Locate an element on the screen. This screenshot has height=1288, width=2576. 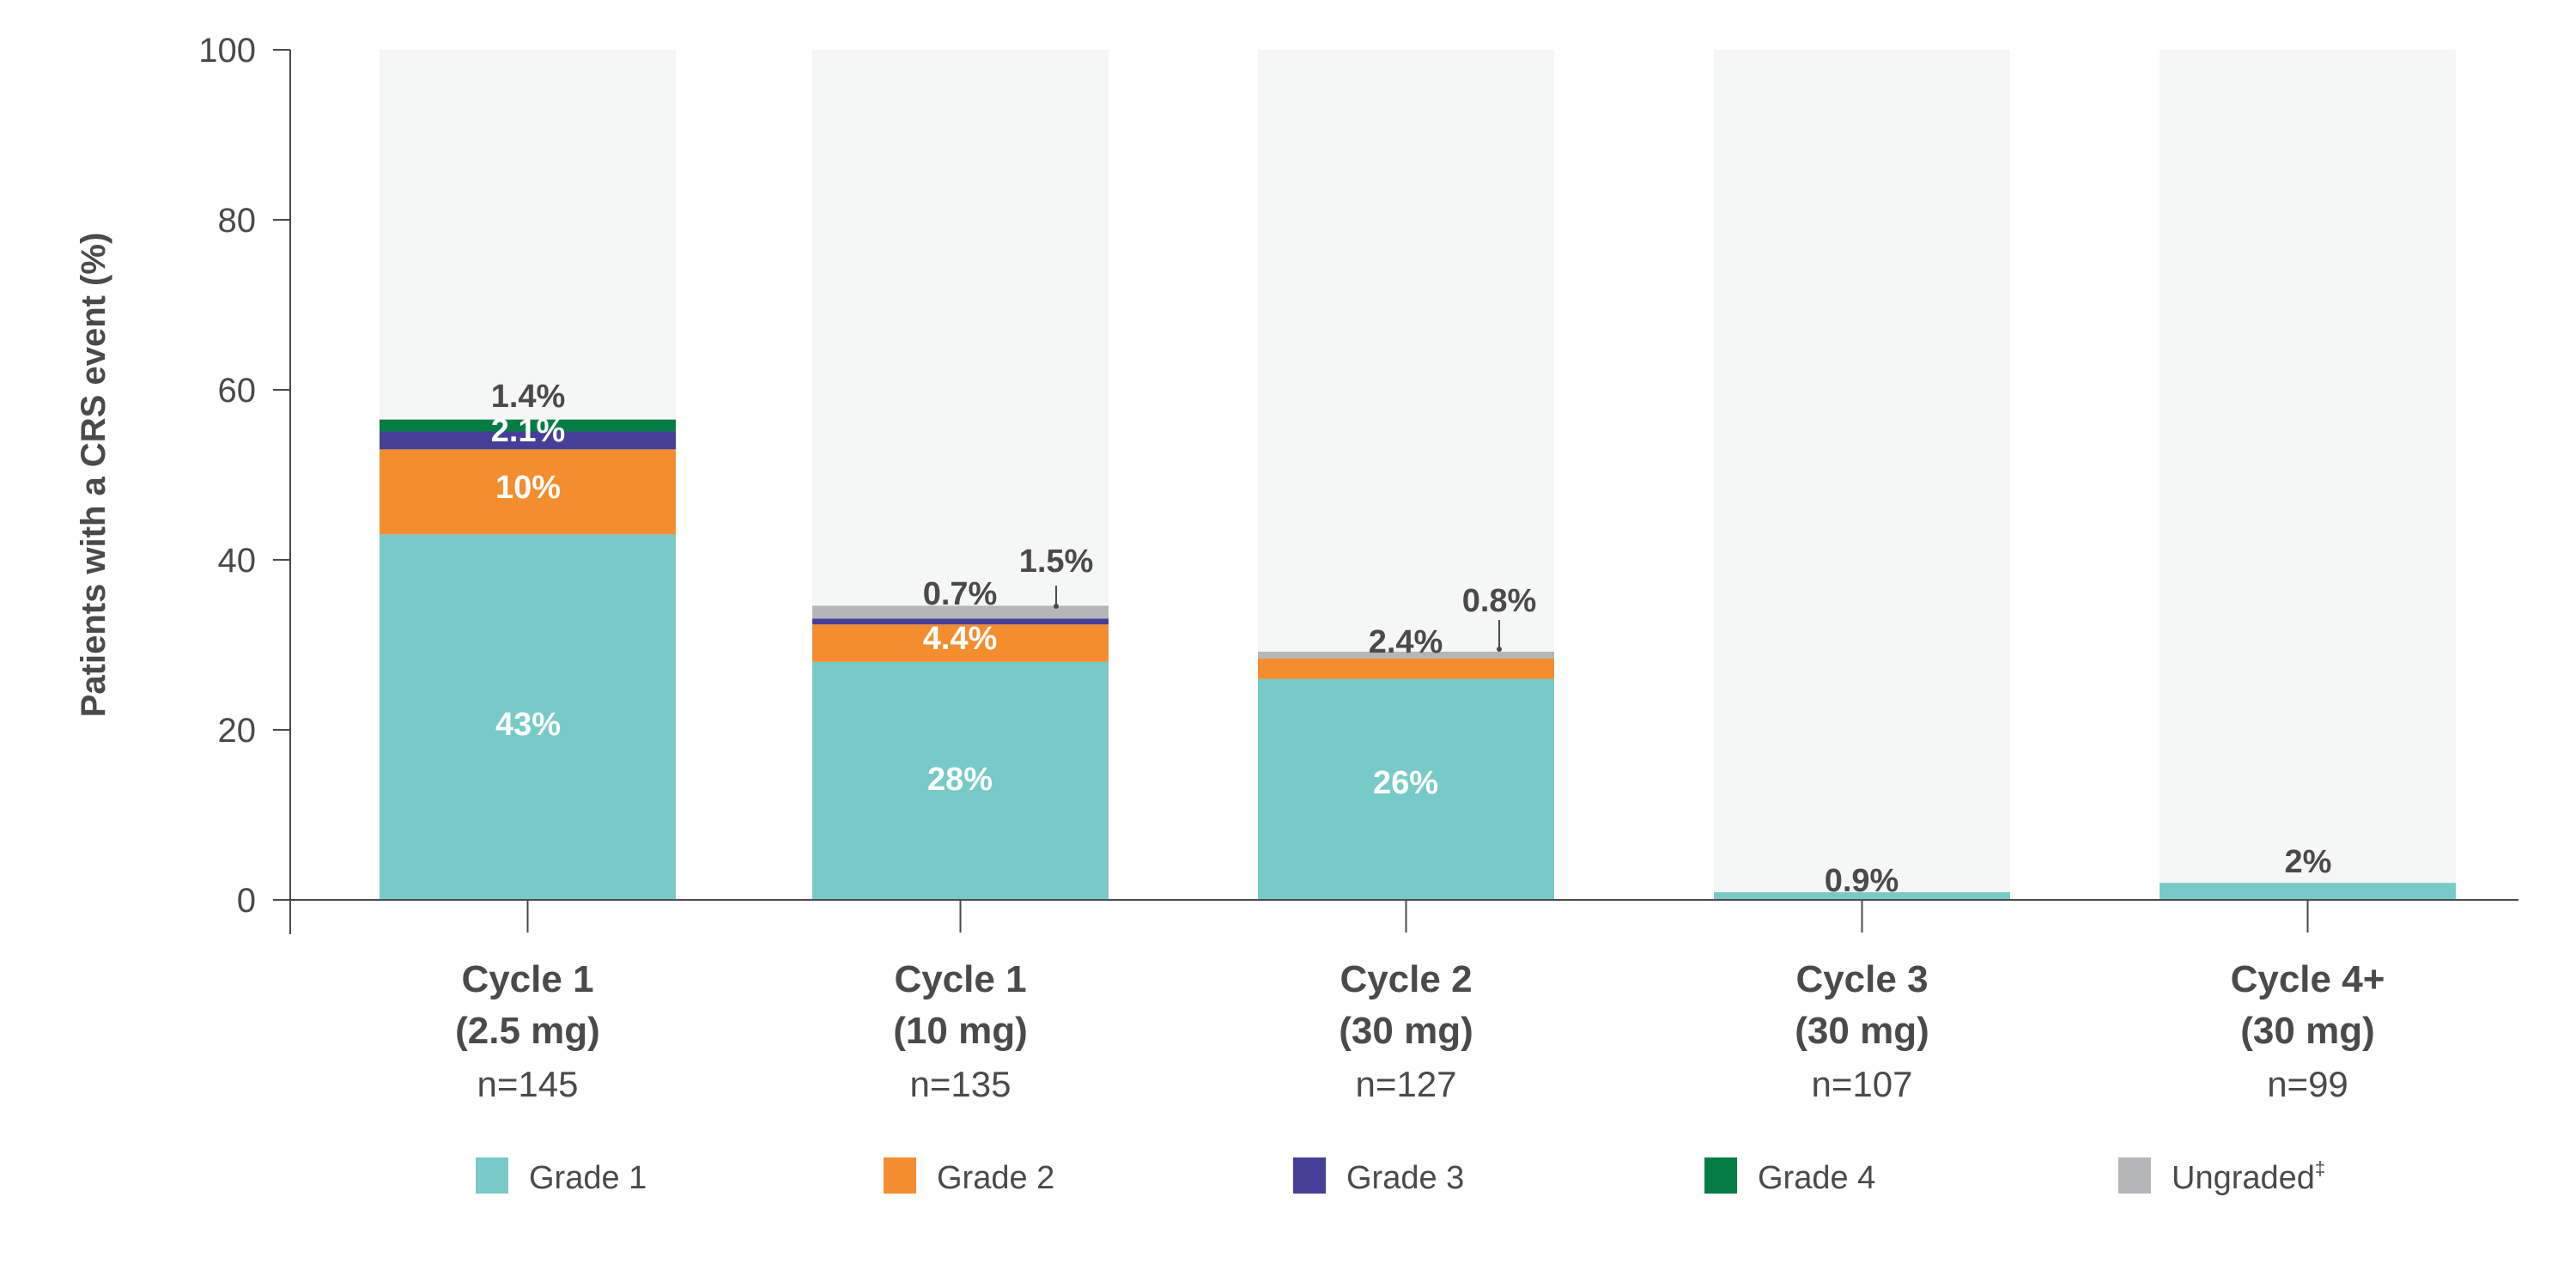
data-label: 0.8% is located at coordinates (1499, 601).